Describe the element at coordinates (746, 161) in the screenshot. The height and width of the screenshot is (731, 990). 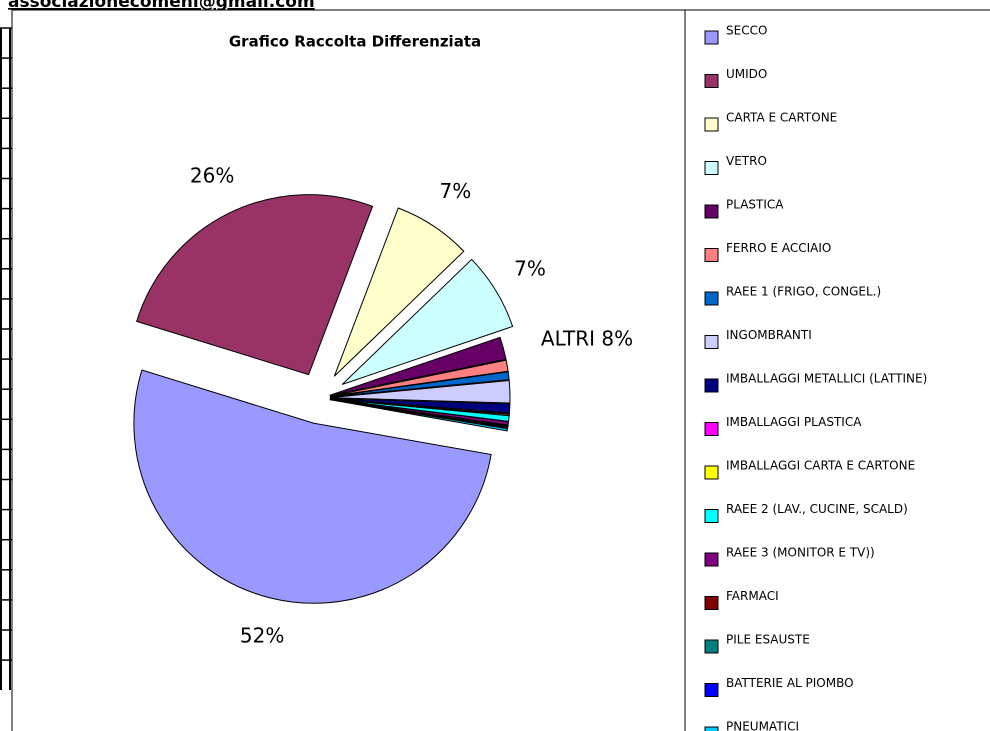
I see `legend-label: VETRO` at that location.